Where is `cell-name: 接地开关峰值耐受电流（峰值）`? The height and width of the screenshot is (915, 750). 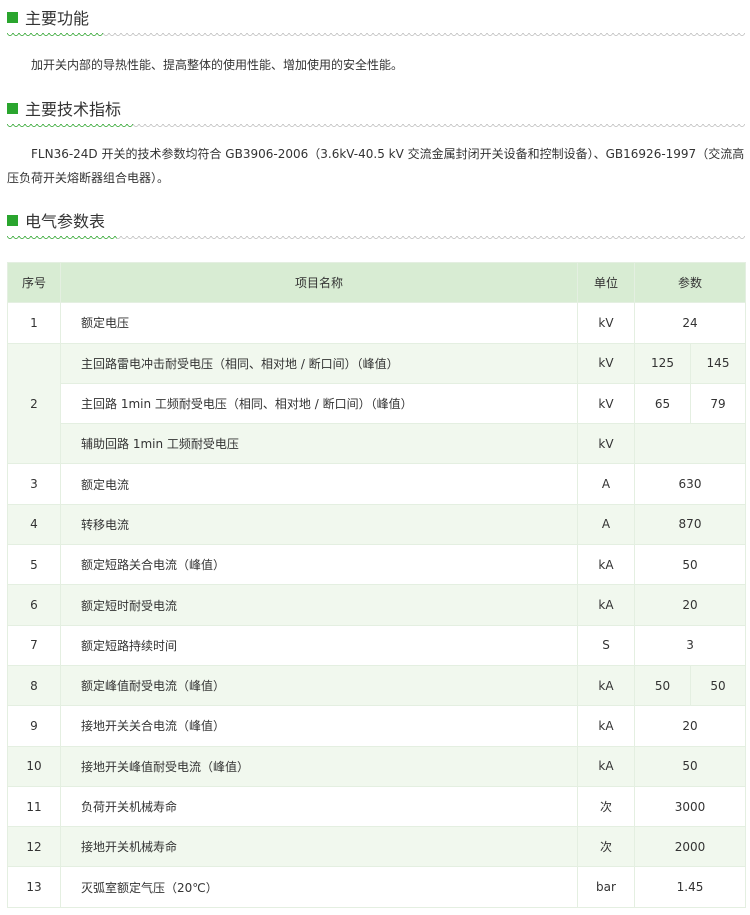 cell-name: 接地开关峰值耐受电流（峰值） is located at coordinates (319, 766).